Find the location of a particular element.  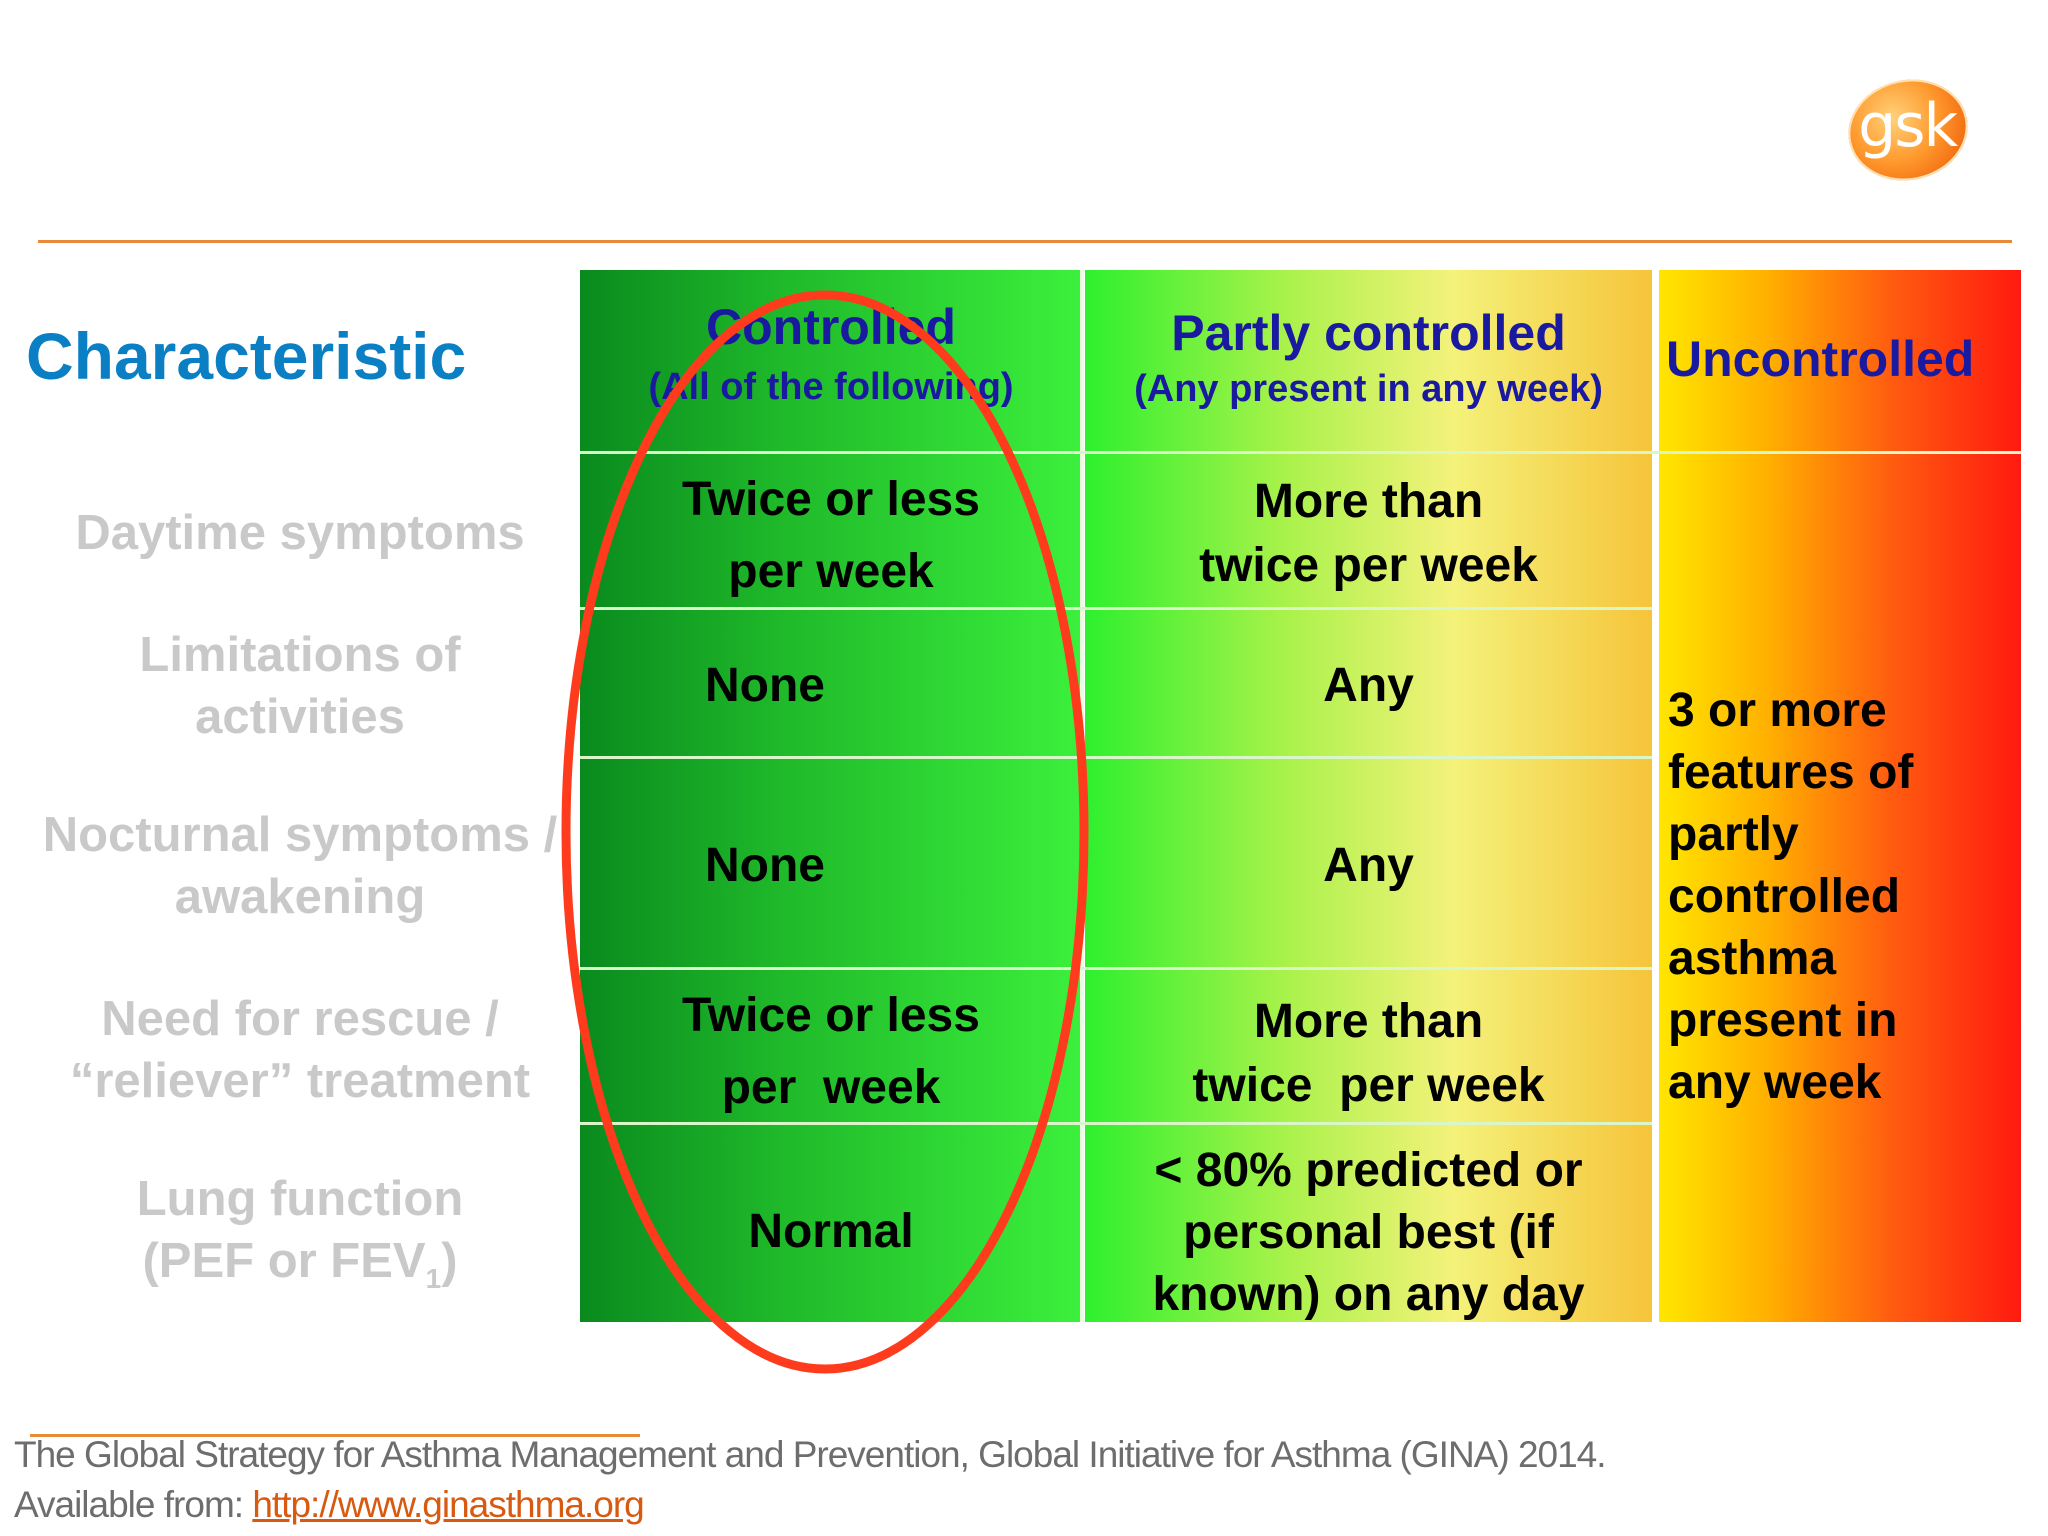

cell-line: any week is located at coordinates (1775, 1082).